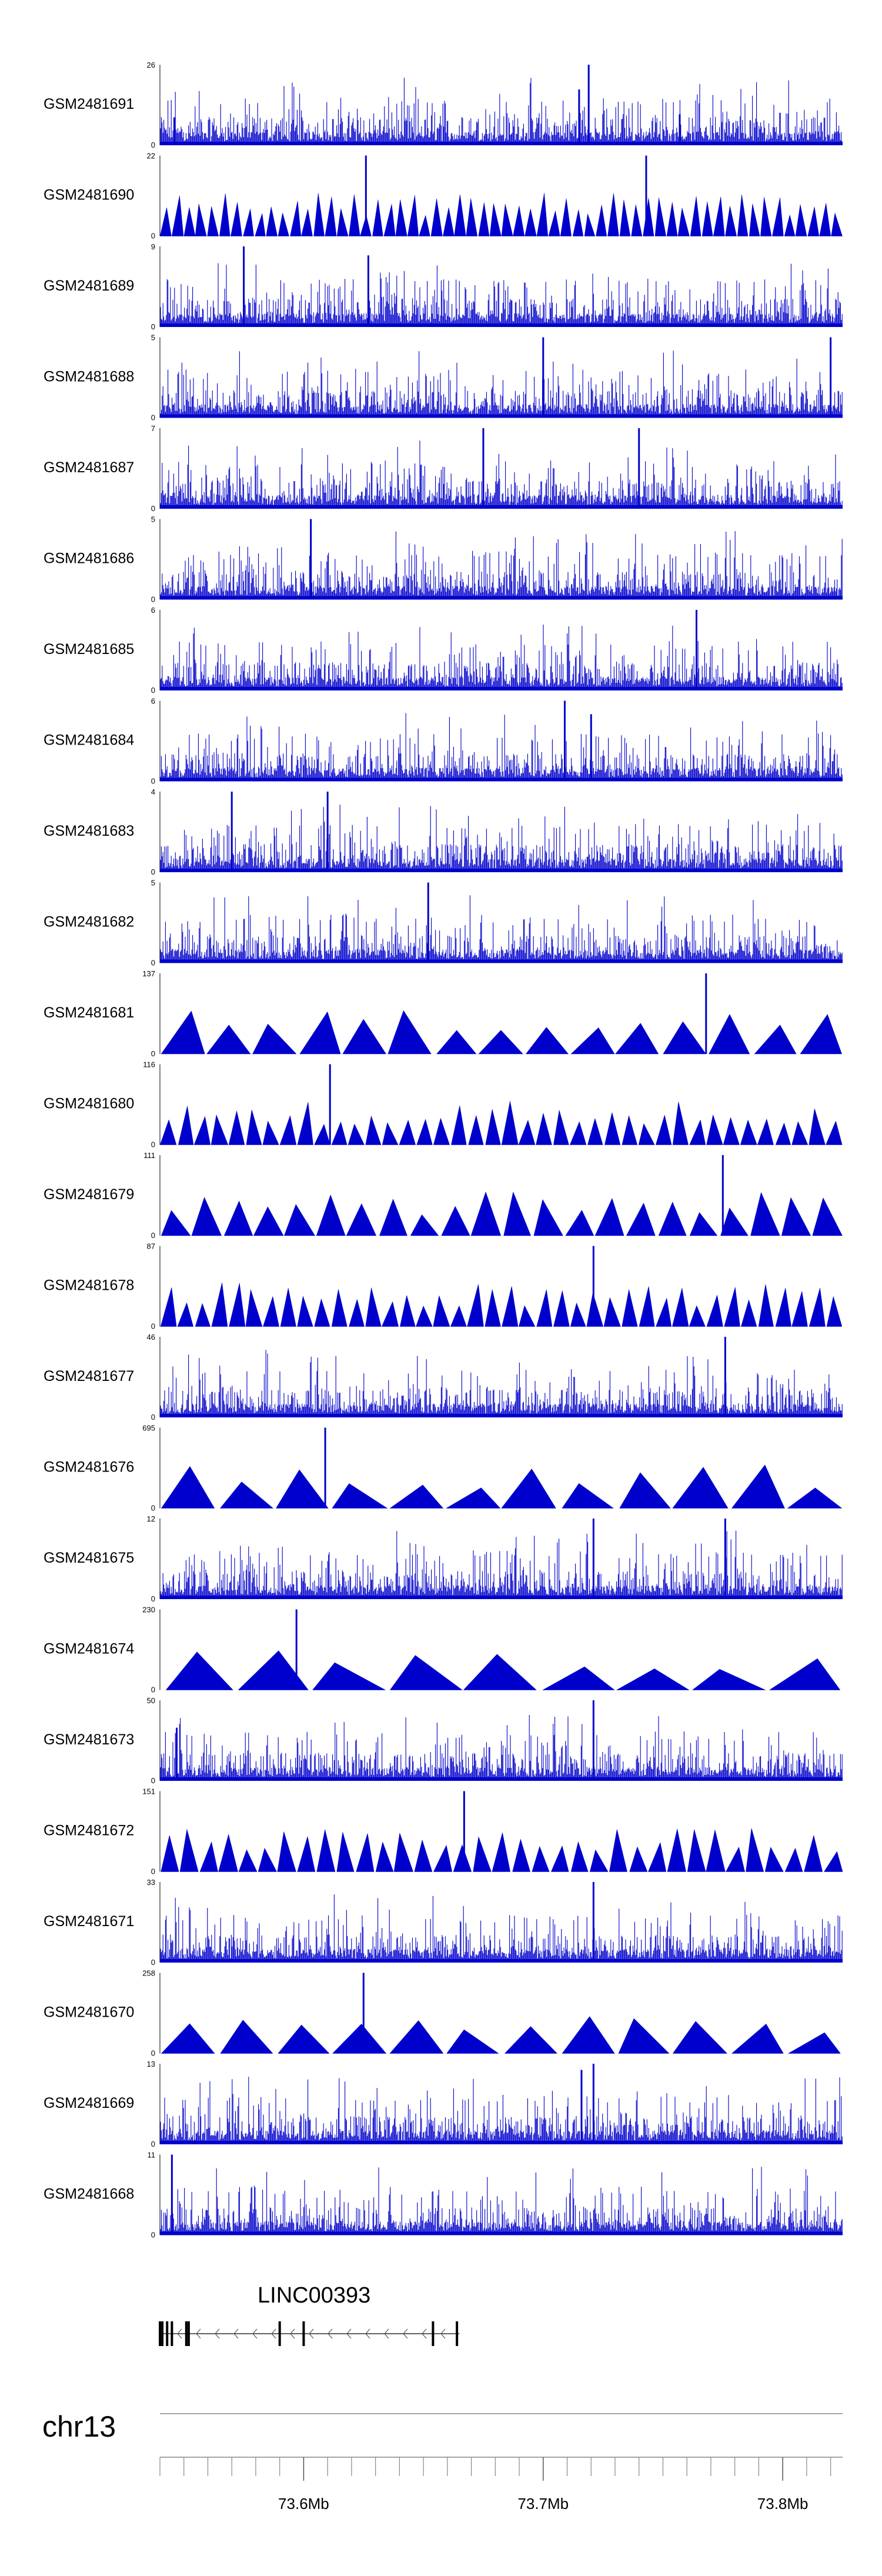 This screenshot has height=2576, width=882. I want to click on y-max-tick-label: 9, so click(153, 246).